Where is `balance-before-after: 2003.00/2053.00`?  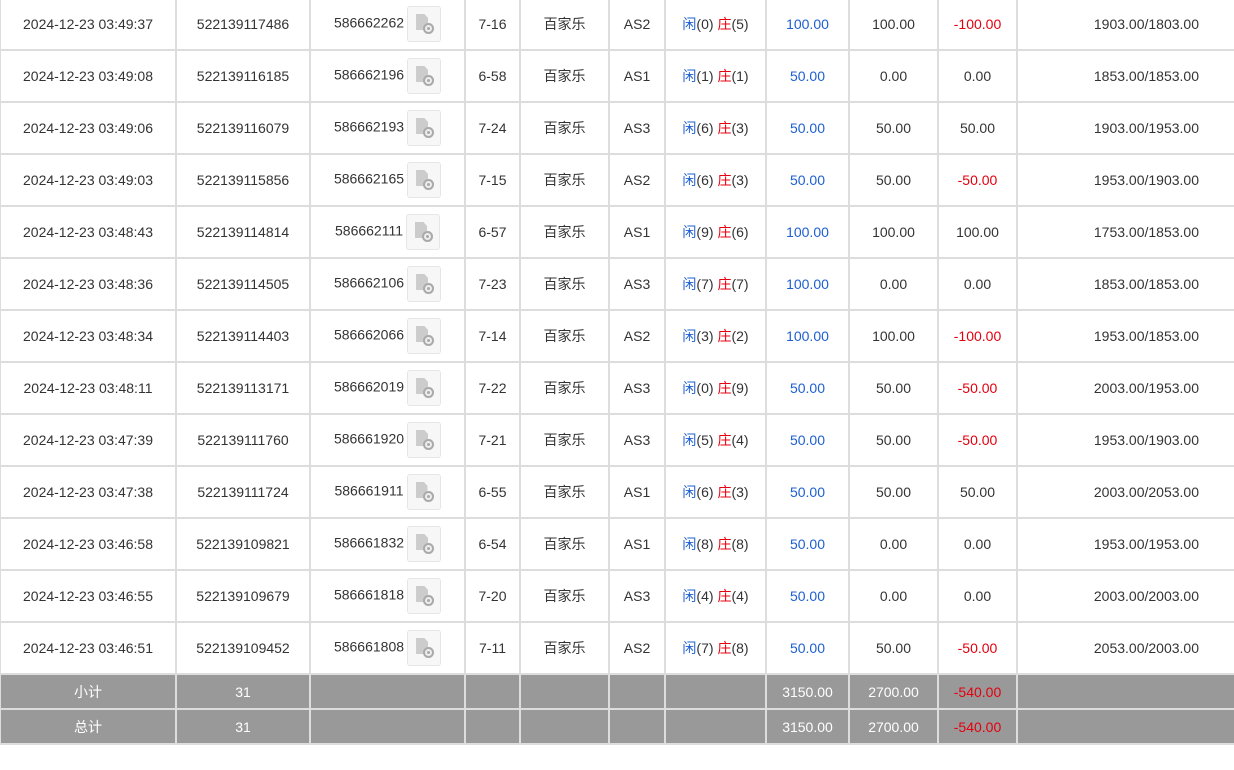 balance-before-after: 2003.00/2053.00 is located at coordinates (1125, 492).